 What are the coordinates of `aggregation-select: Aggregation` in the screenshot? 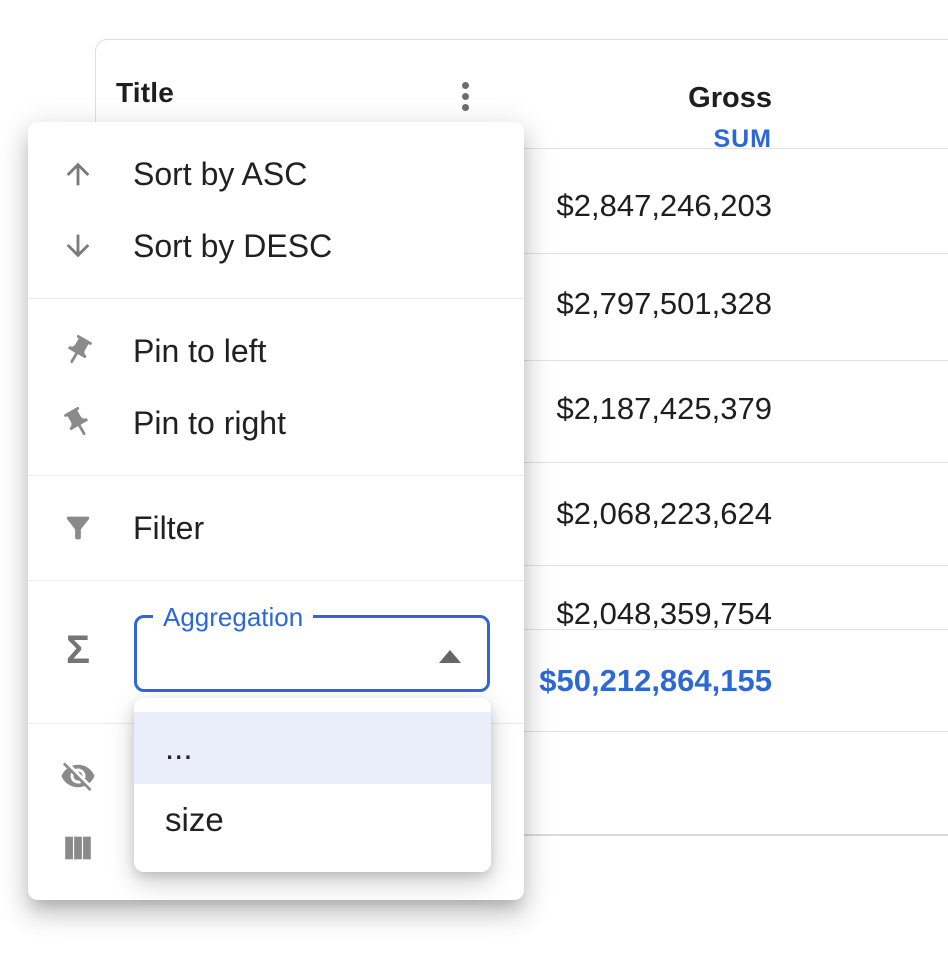 It's located at (312, 647).